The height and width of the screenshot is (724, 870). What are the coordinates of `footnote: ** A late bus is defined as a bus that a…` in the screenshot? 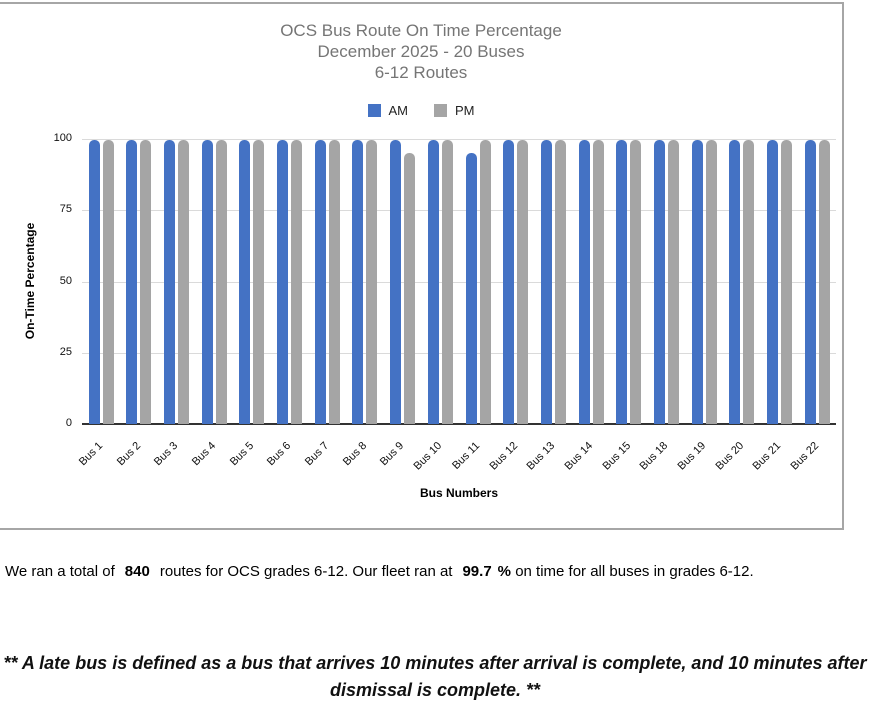 It's located at (435, 677).